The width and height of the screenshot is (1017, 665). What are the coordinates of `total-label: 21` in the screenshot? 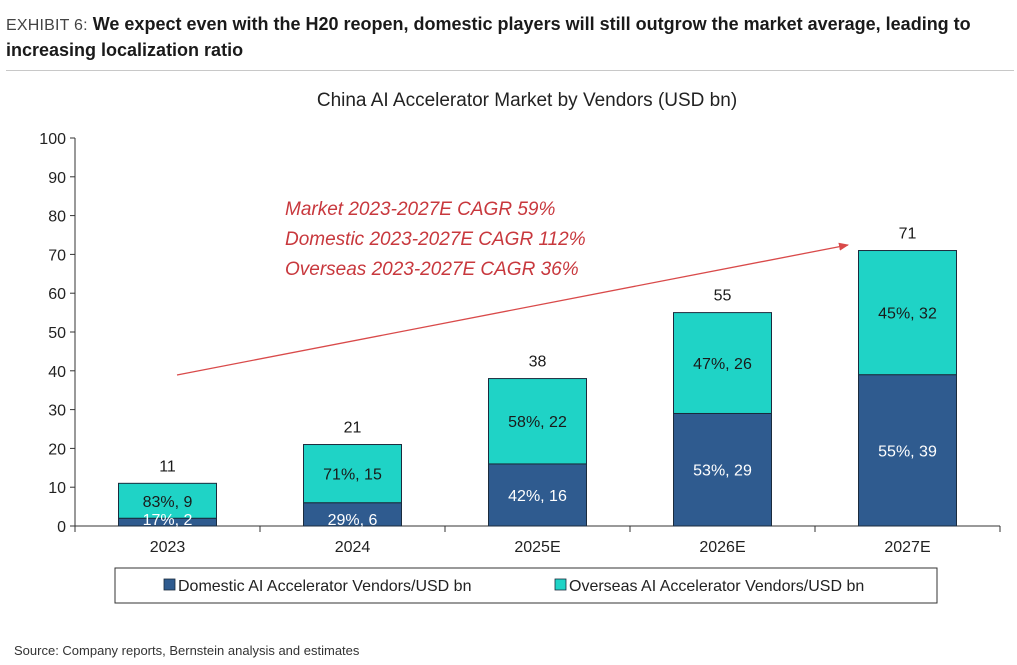 It's located at (353, 428).